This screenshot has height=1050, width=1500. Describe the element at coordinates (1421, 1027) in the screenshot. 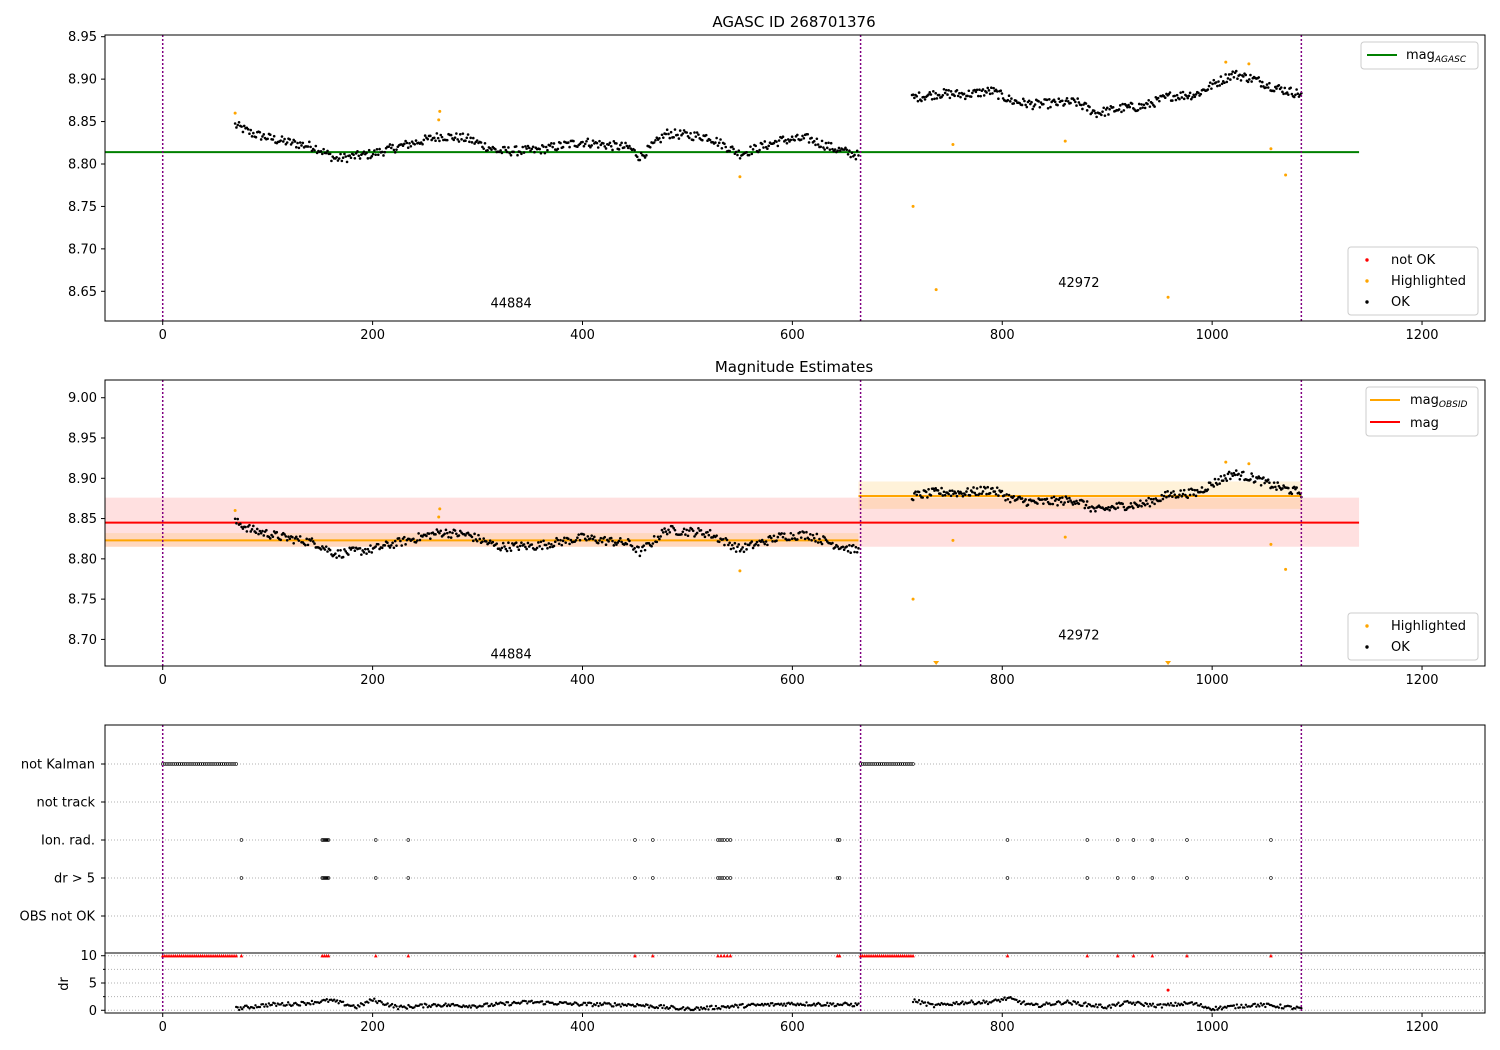

I see `x-tick-label: 1200` at that location.